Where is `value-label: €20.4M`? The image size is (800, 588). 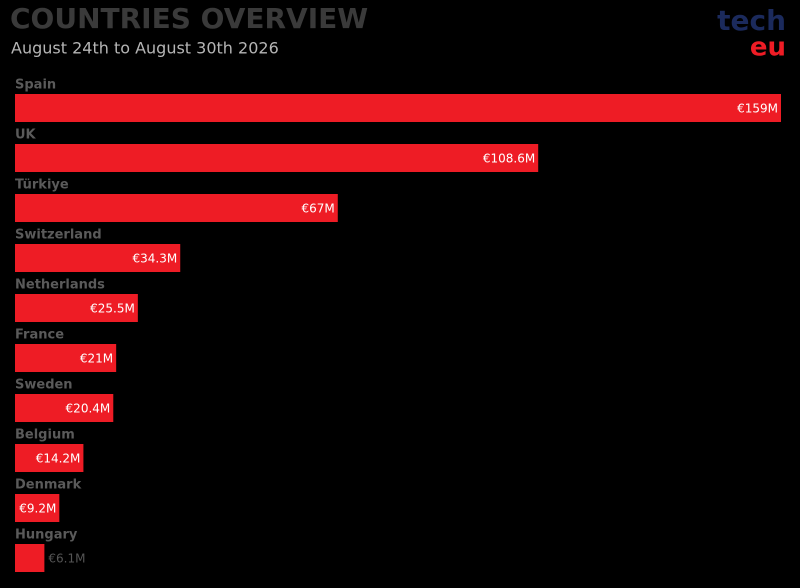
value-label: €20.4M is located at coordinates (88, 409).